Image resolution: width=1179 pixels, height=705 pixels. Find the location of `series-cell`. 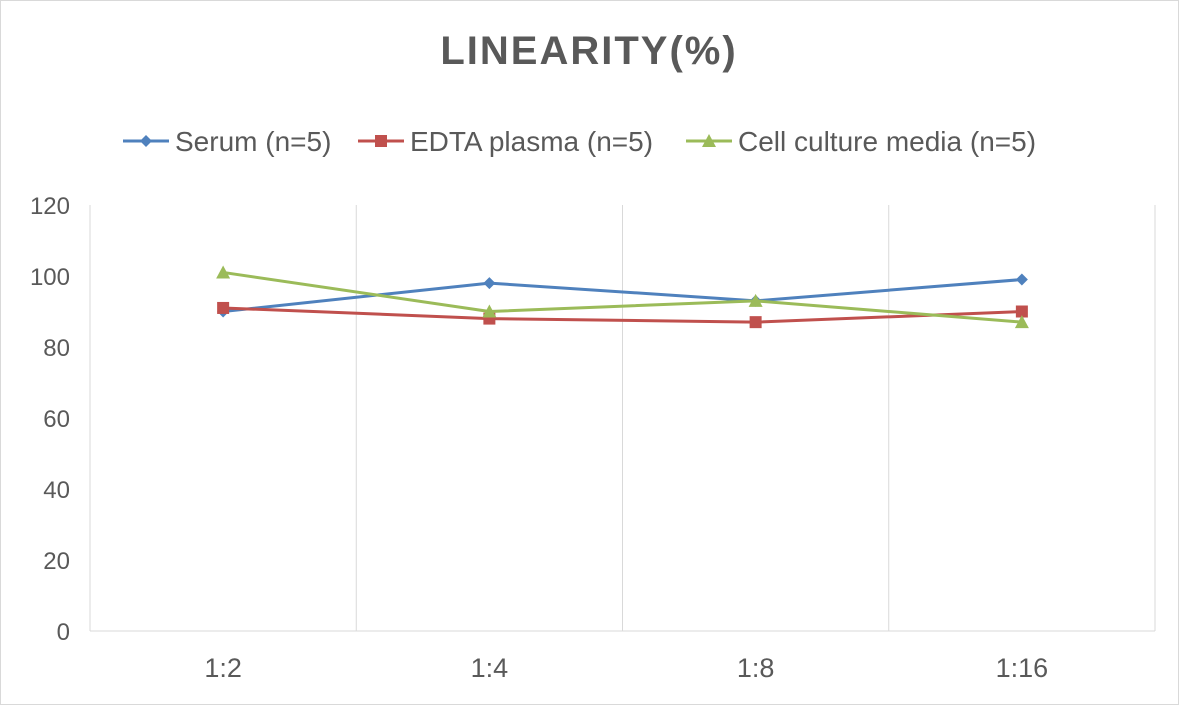

series-cell is located at coordinates (622, 297).